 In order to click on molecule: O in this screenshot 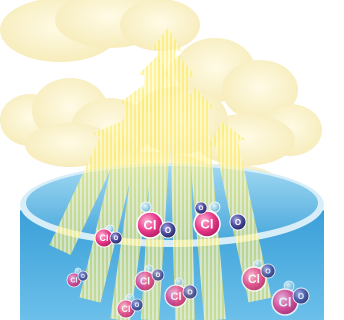, I will do `click(238, 222)`.